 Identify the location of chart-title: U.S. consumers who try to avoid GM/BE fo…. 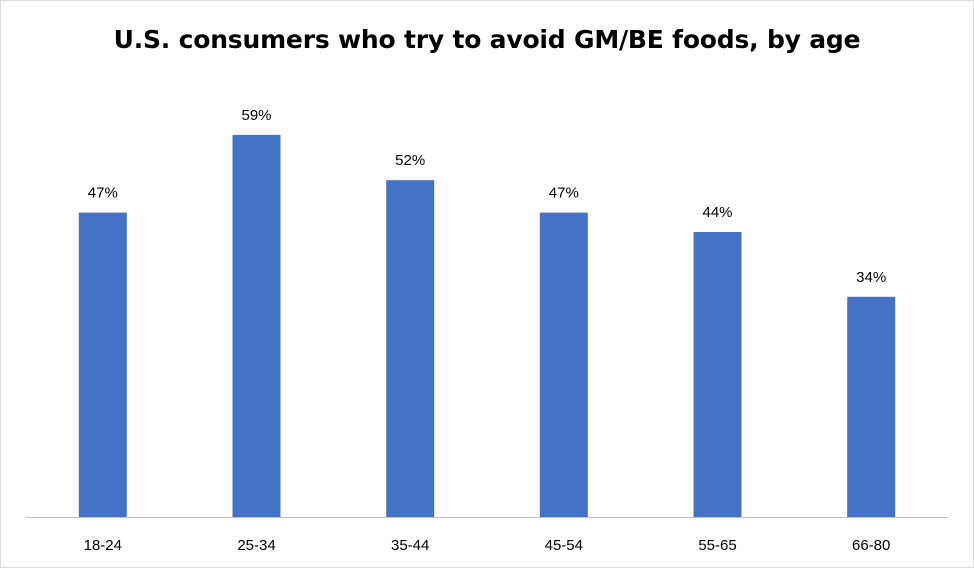
(487, 39).